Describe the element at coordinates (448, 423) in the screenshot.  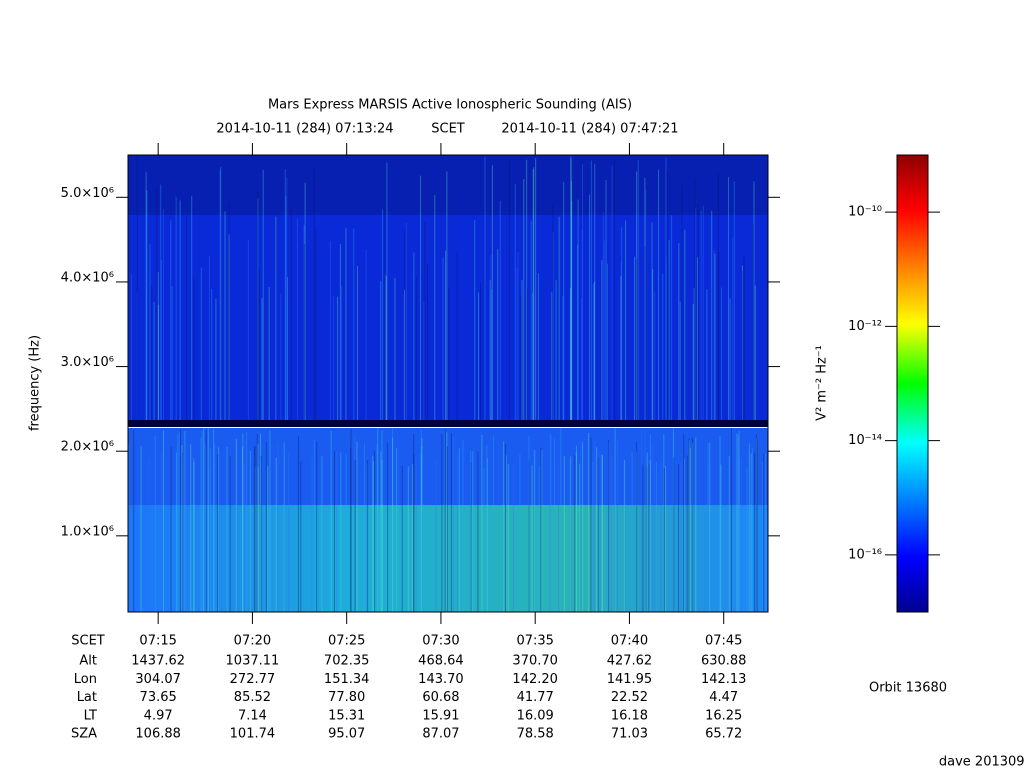
I see `spectrogram-dark-line` at that location.